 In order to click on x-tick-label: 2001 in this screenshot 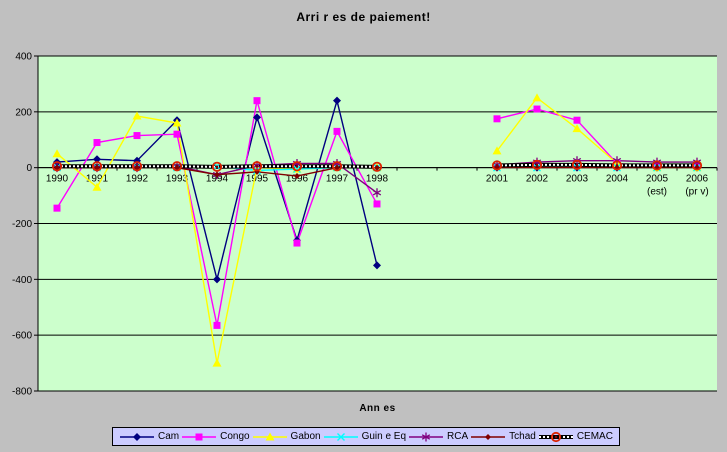, I will do `click(497, 179)`.